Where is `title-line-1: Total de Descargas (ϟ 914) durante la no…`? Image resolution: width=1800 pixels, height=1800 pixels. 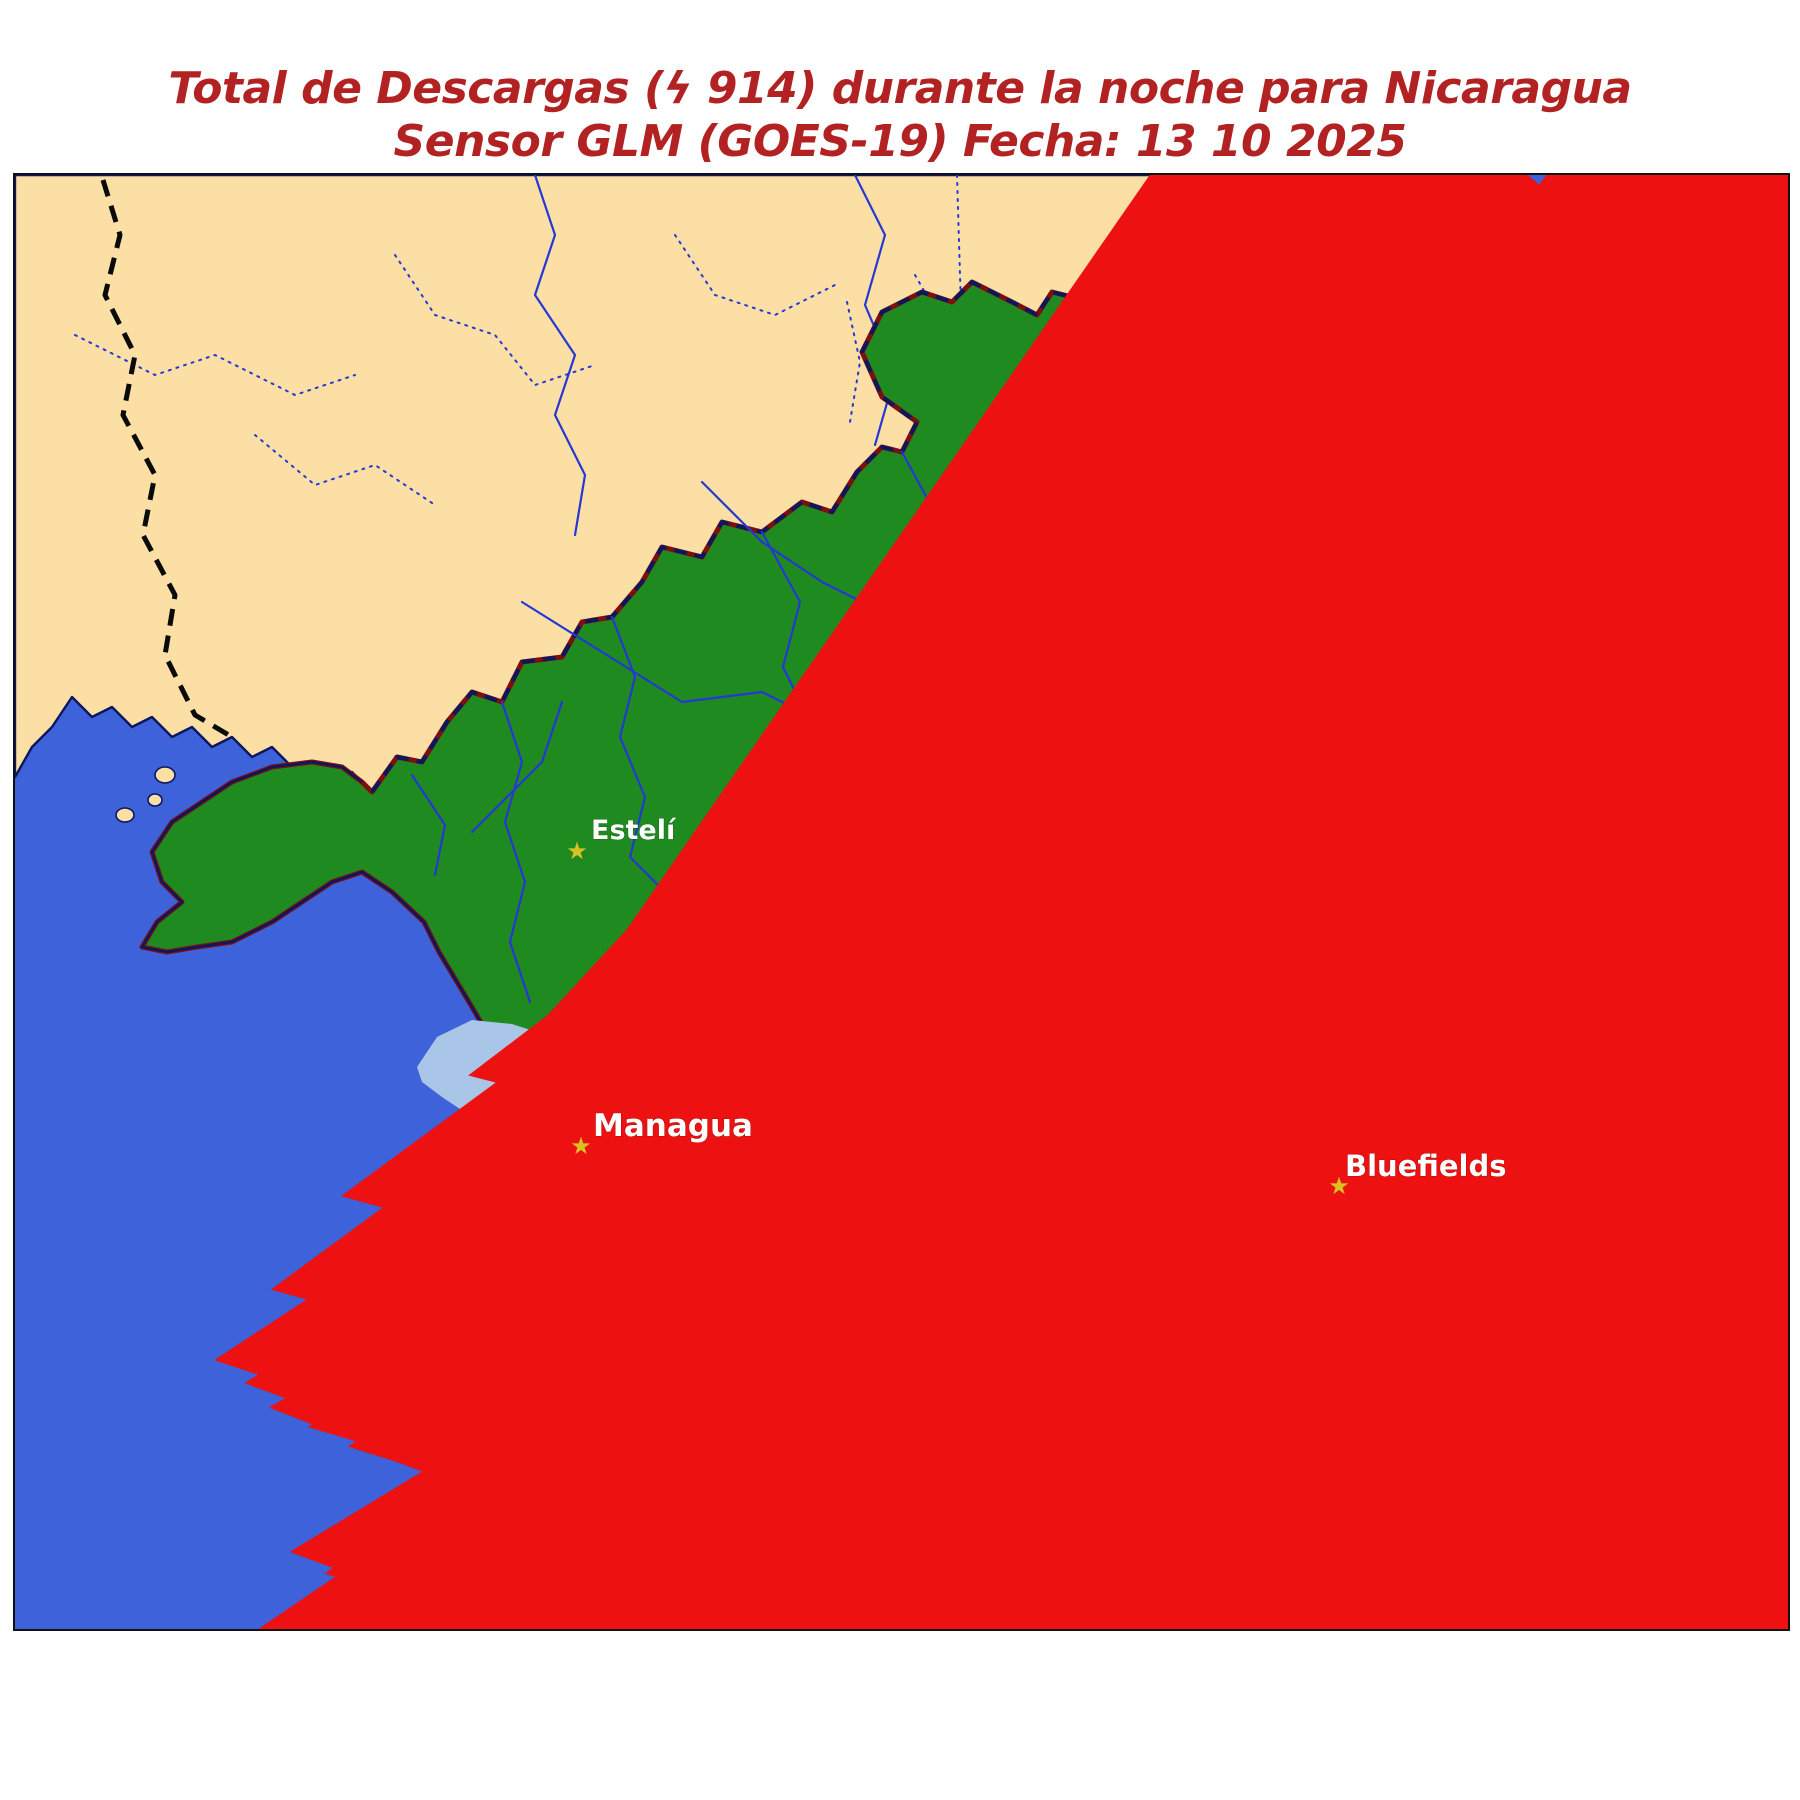 title-line-1: Total de Descargas (ϟ 914) durante la no… is located at coordinates (900, 88).